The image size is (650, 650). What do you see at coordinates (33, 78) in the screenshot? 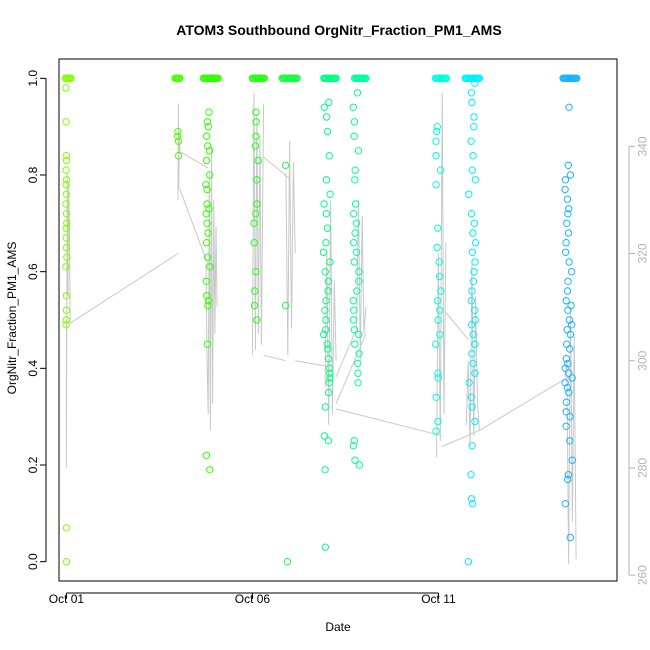
I see `y-tick-label: 1.0` at bounding box center [33, 78].